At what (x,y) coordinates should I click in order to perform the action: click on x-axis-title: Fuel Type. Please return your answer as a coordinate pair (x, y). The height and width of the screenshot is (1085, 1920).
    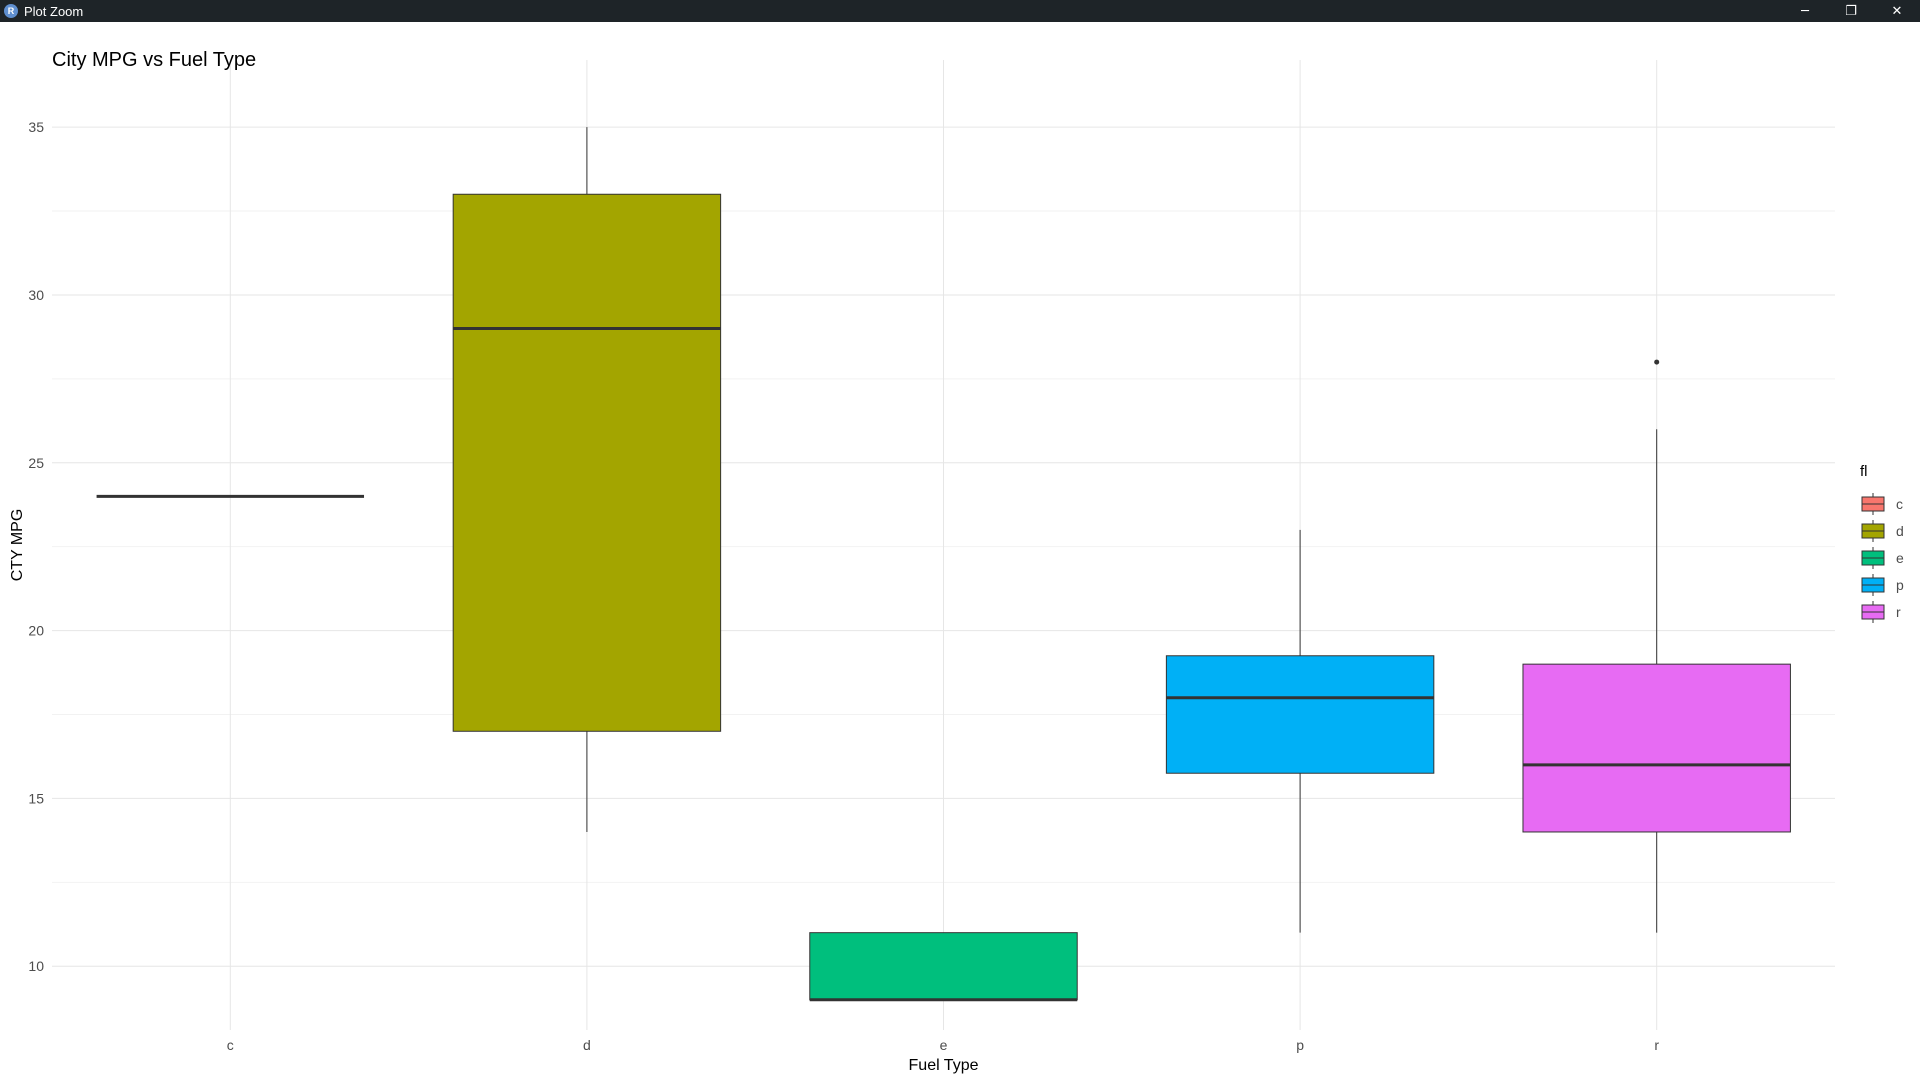
    Looking at the image, I should click on (944, 1065).